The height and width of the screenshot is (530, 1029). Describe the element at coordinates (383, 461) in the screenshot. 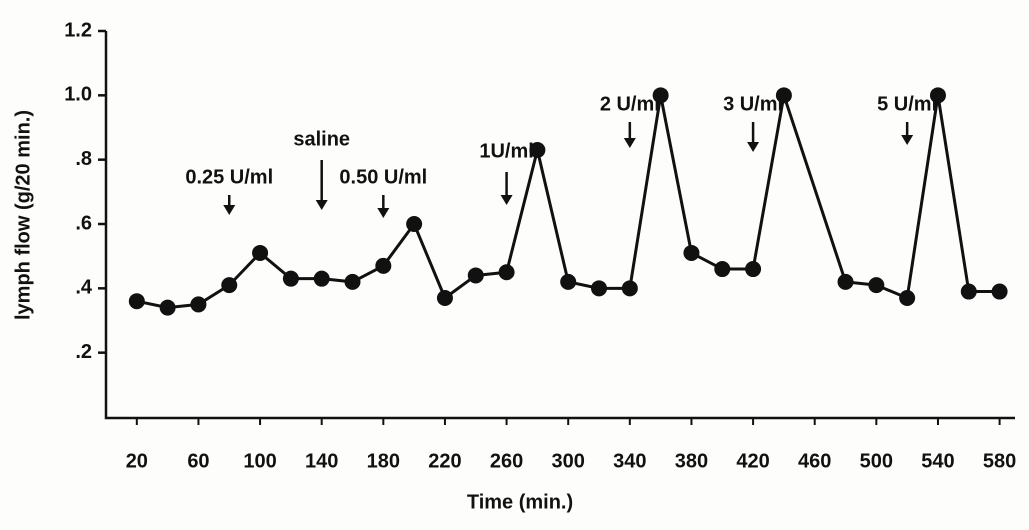

I see `x-tick-label: 180` at that location.